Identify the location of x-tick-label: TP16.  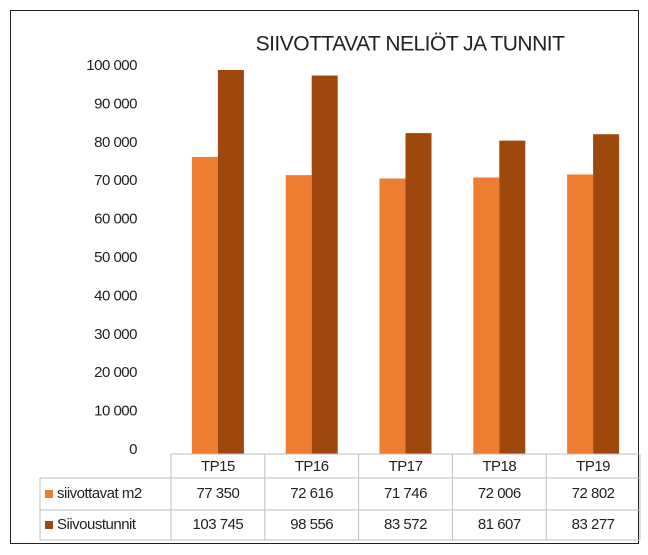
(312, 466).